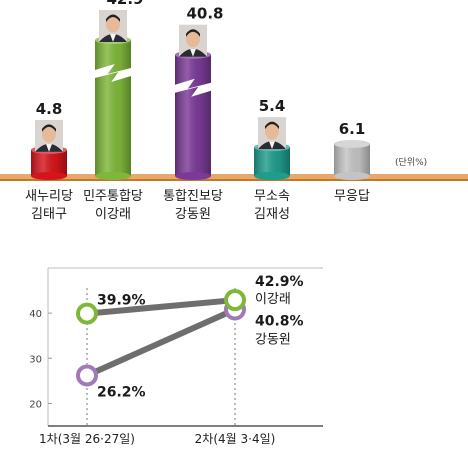 This screenshot has width=468, height=452. What do you see at coordinates (272, 214) in the screenshot?
I see `candidate-label: 김재성` at bounding box center [272, 214].